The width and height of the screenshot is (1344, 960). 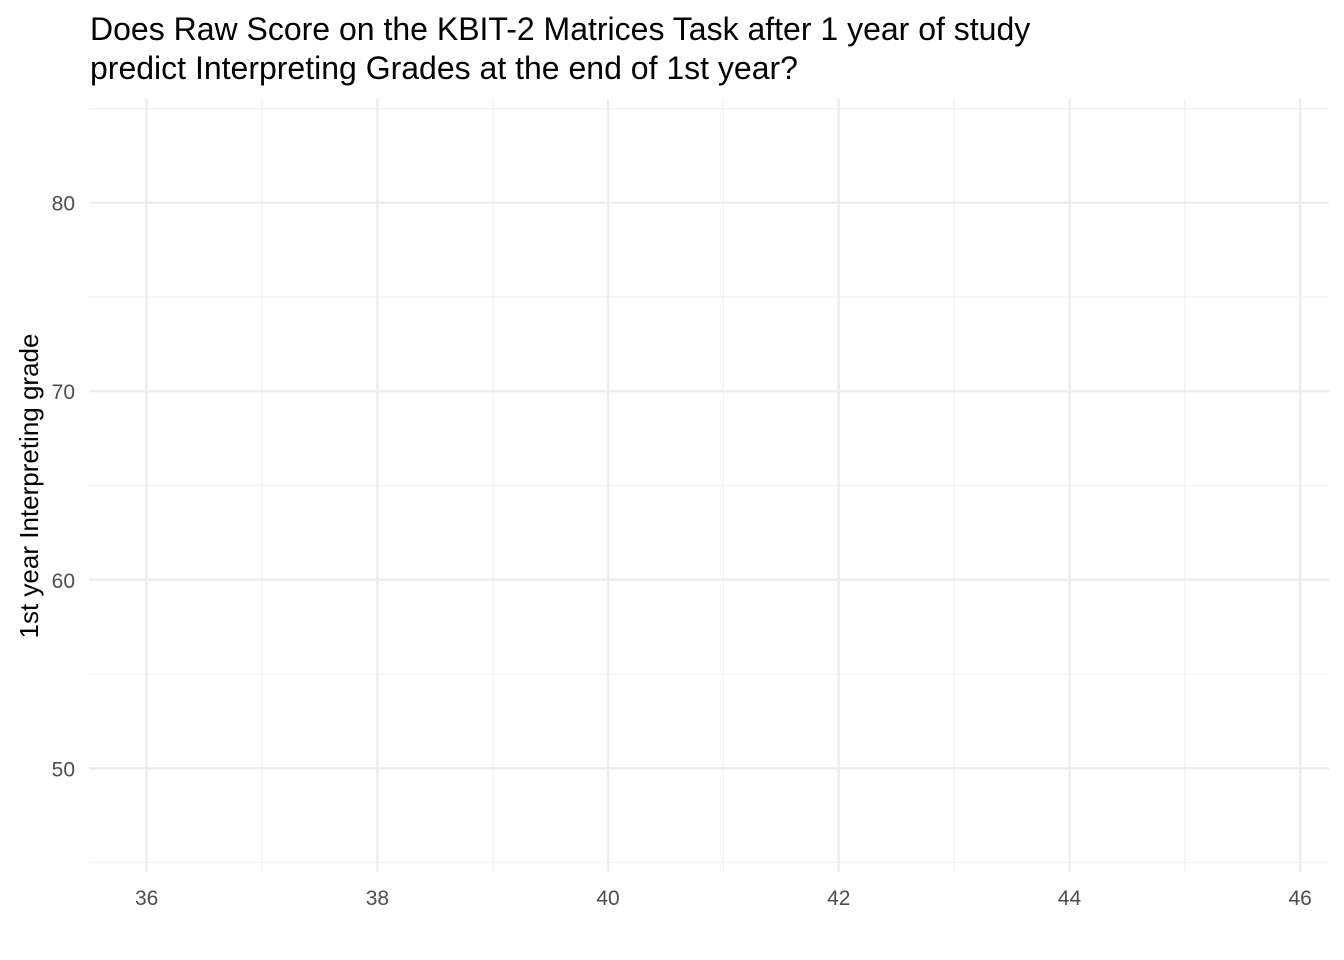 I want to click on x-tick-label: 42, so click(x=838, y=898).